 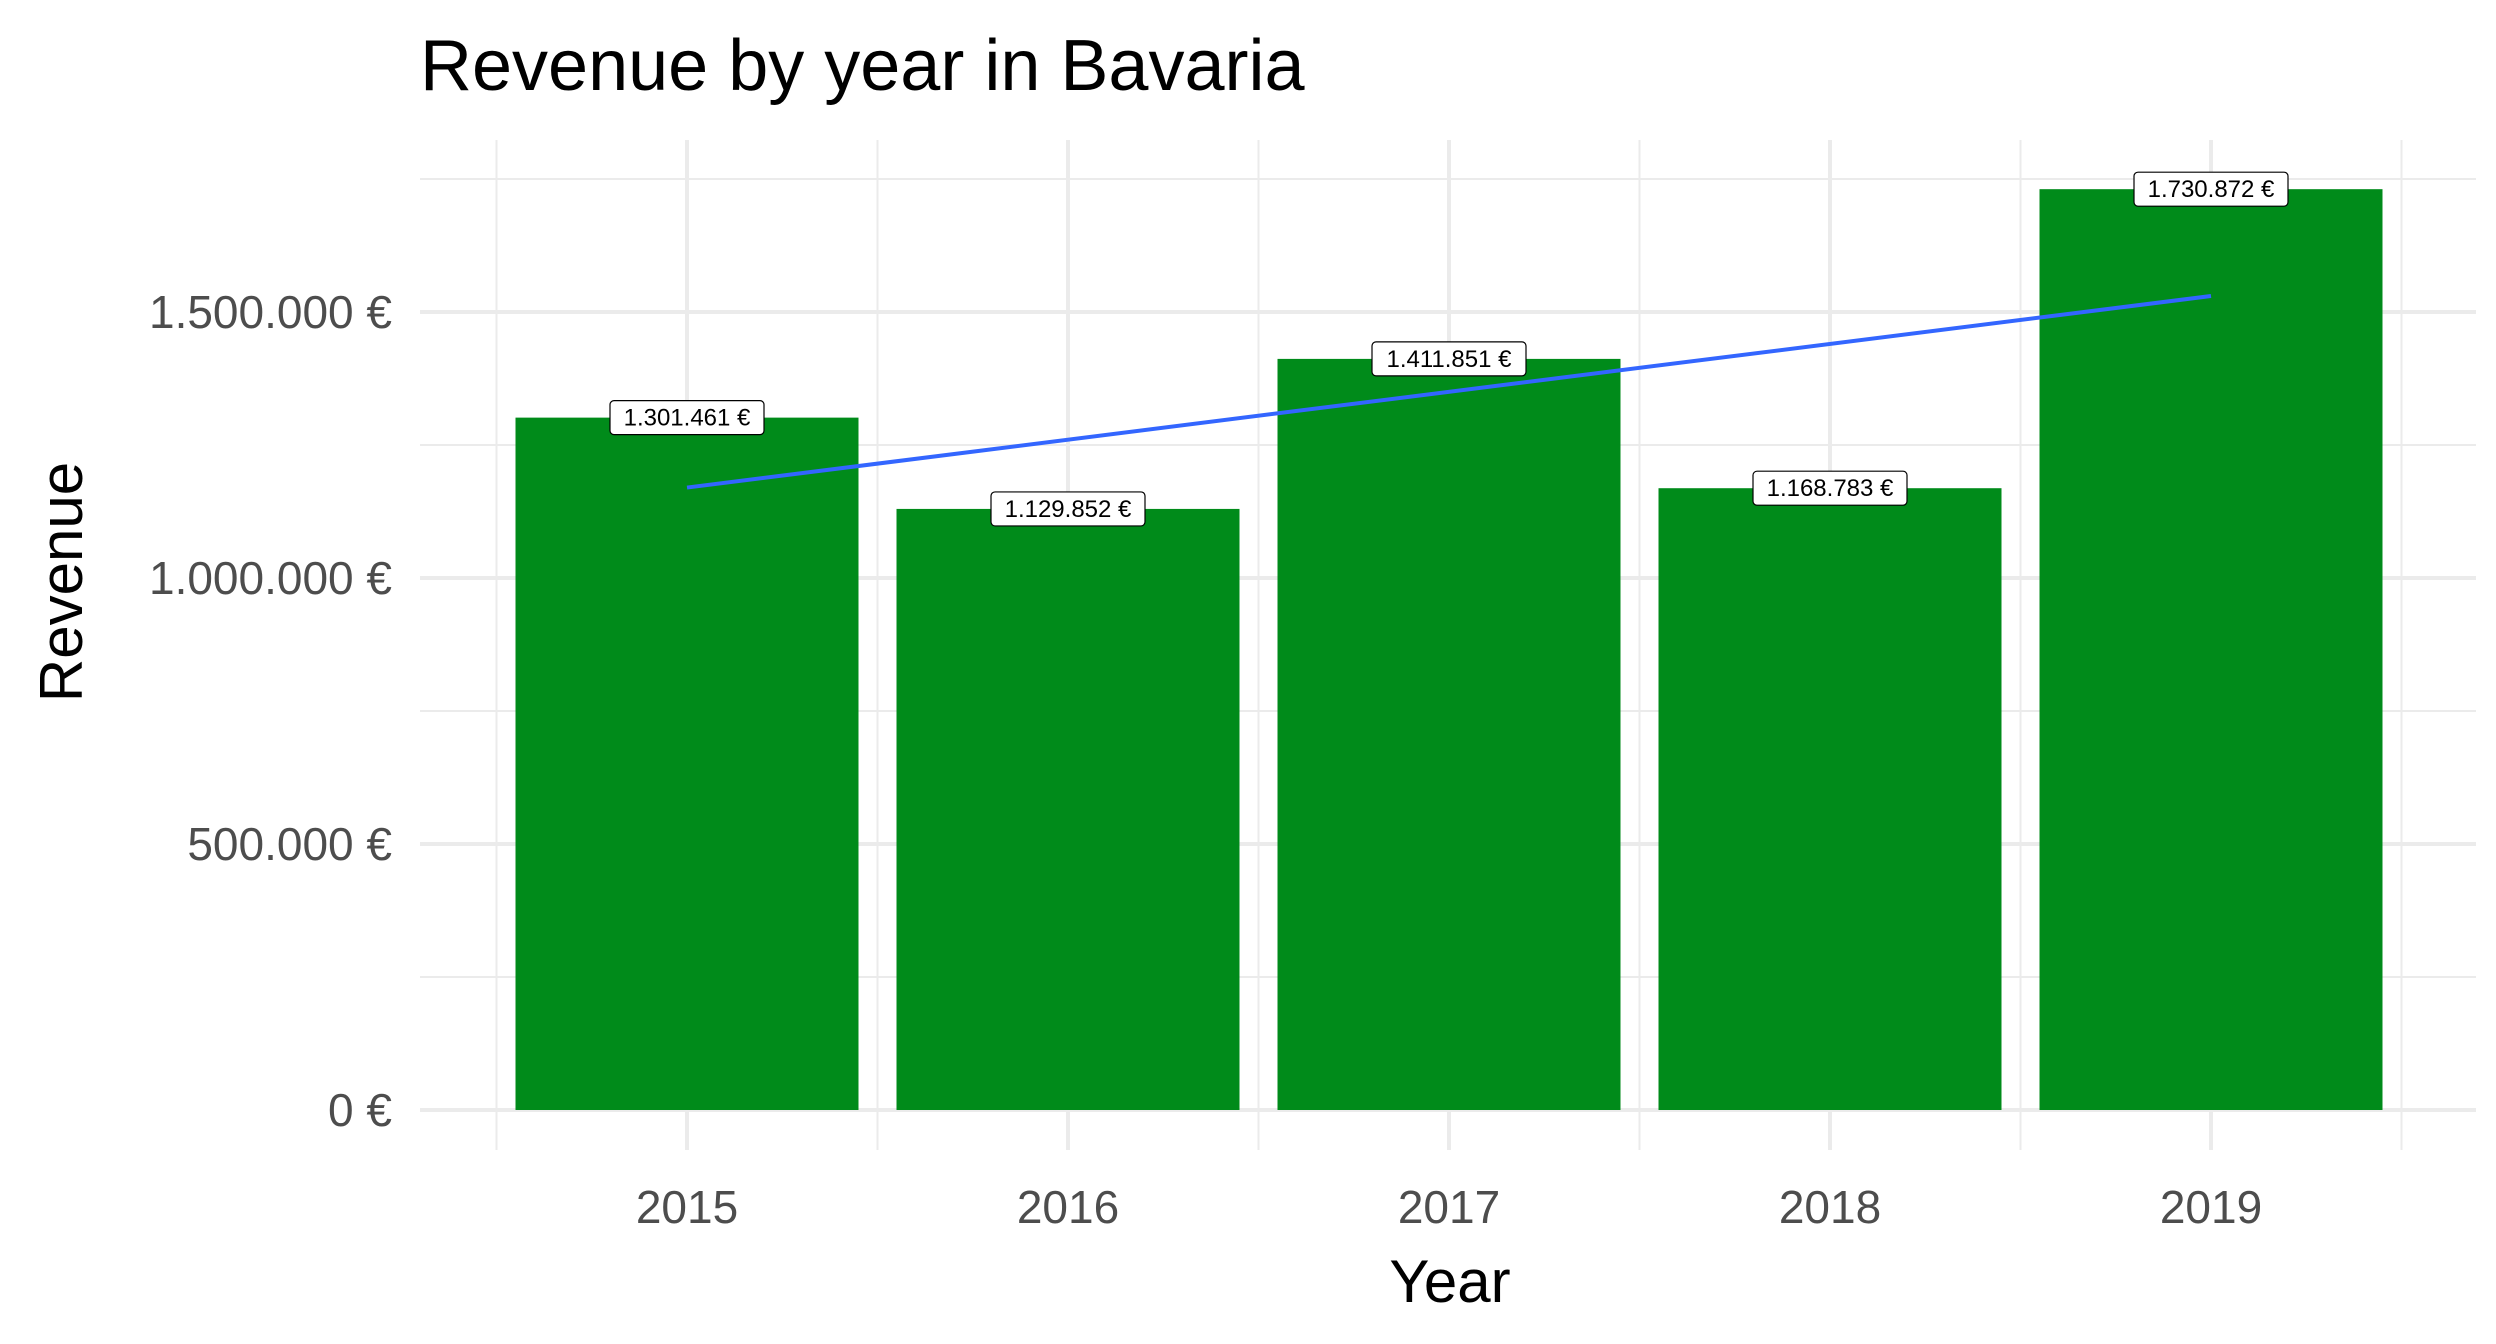 What do you see at coordinates (270, 312) in the screenshot?
I see `y-tick-label: 1.500.000 €` at bounding box center [270, 312].